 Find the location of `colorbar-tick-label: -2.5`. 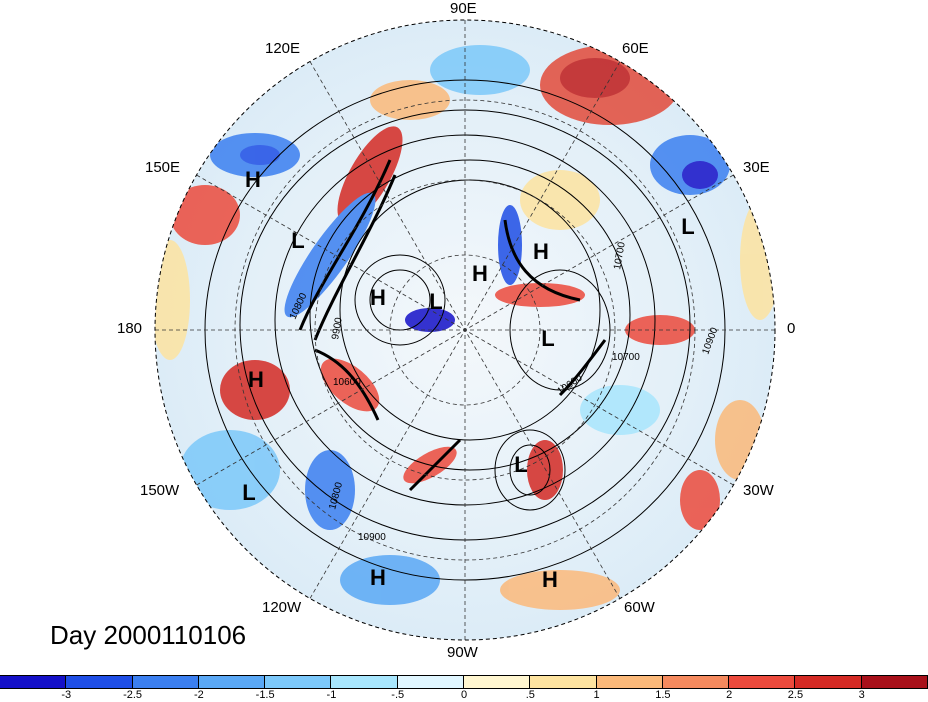

colorbar-tick-label: -2.5 is located at coordinates (133, 695).